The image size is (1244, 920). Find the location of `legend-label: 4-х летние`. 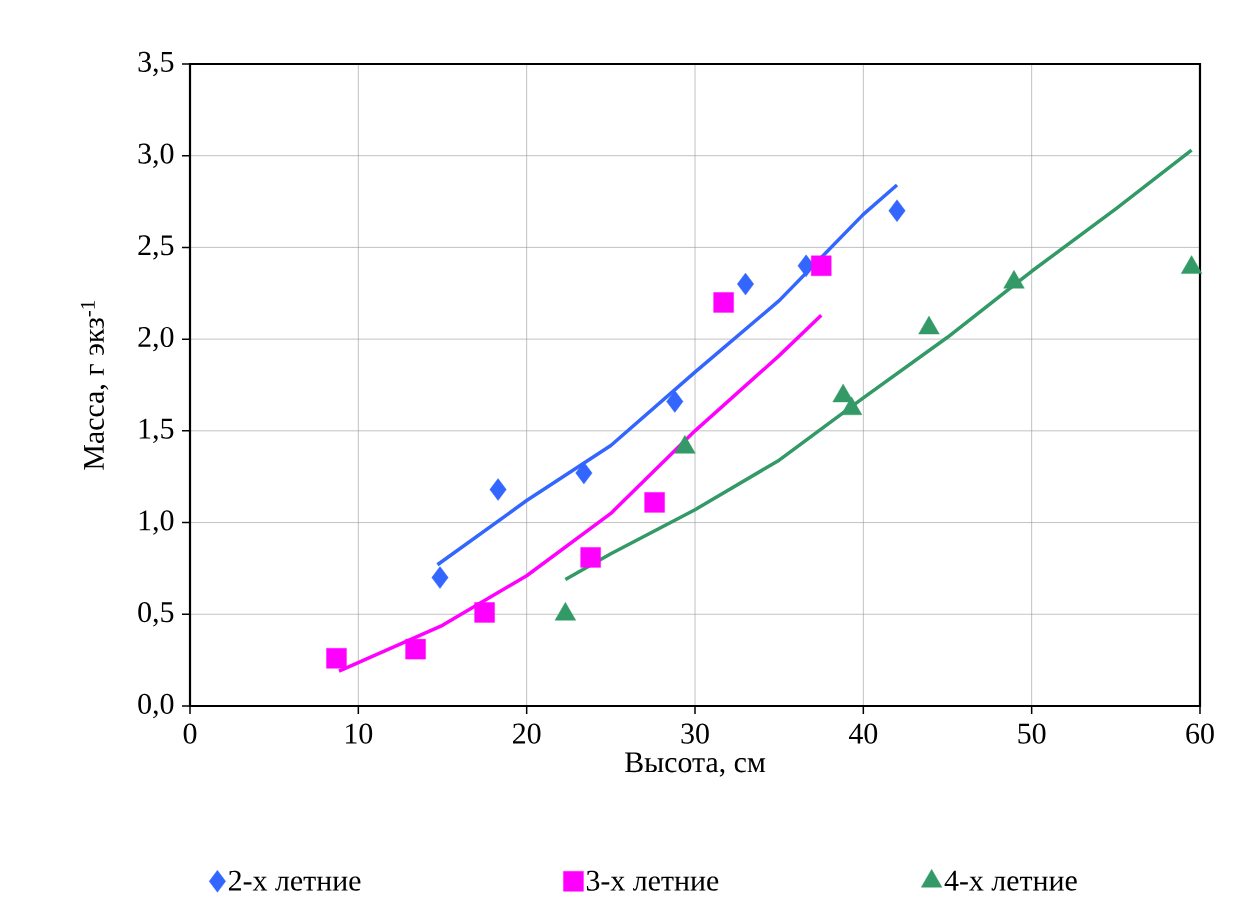

legend-label: 4-х летние is located at coordinates (1010, 880).